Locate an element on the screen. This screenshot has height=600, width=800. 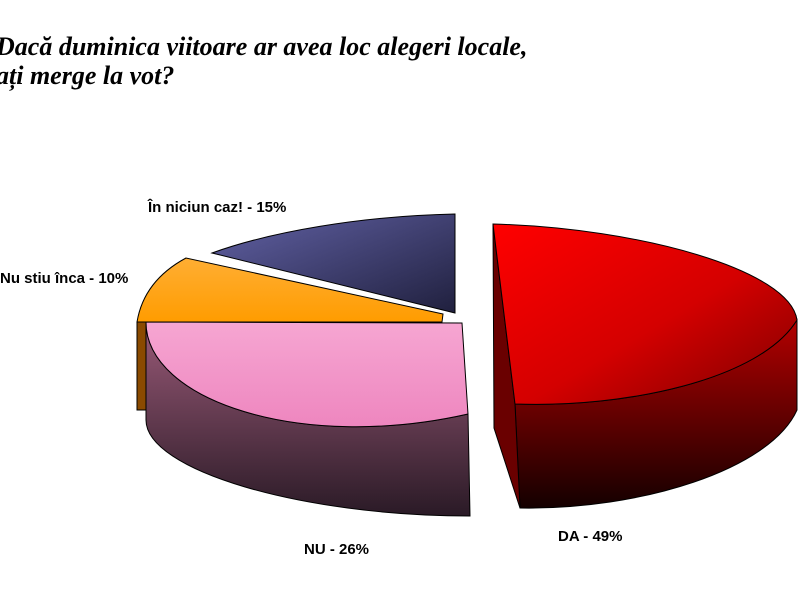
chart-title-line-2: ați merge la vot? is located at coordinates (87, 75).